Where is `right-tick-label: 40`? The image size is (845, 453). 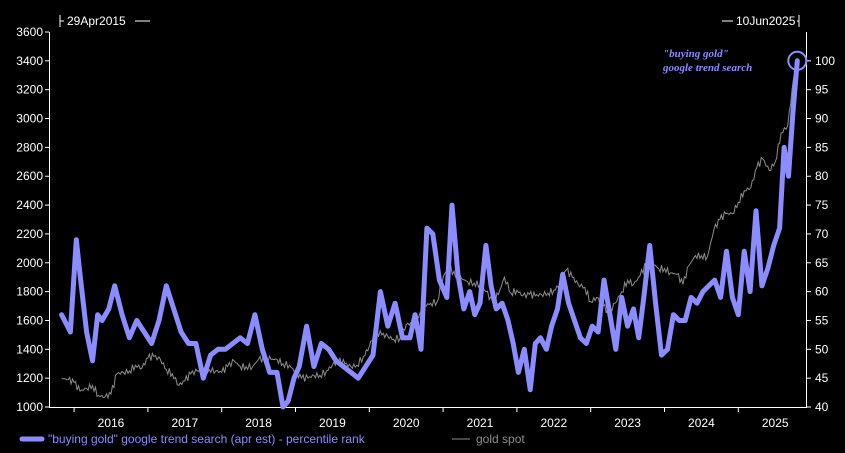
right-tick-label: 40 is located at coordinates (822, 407).